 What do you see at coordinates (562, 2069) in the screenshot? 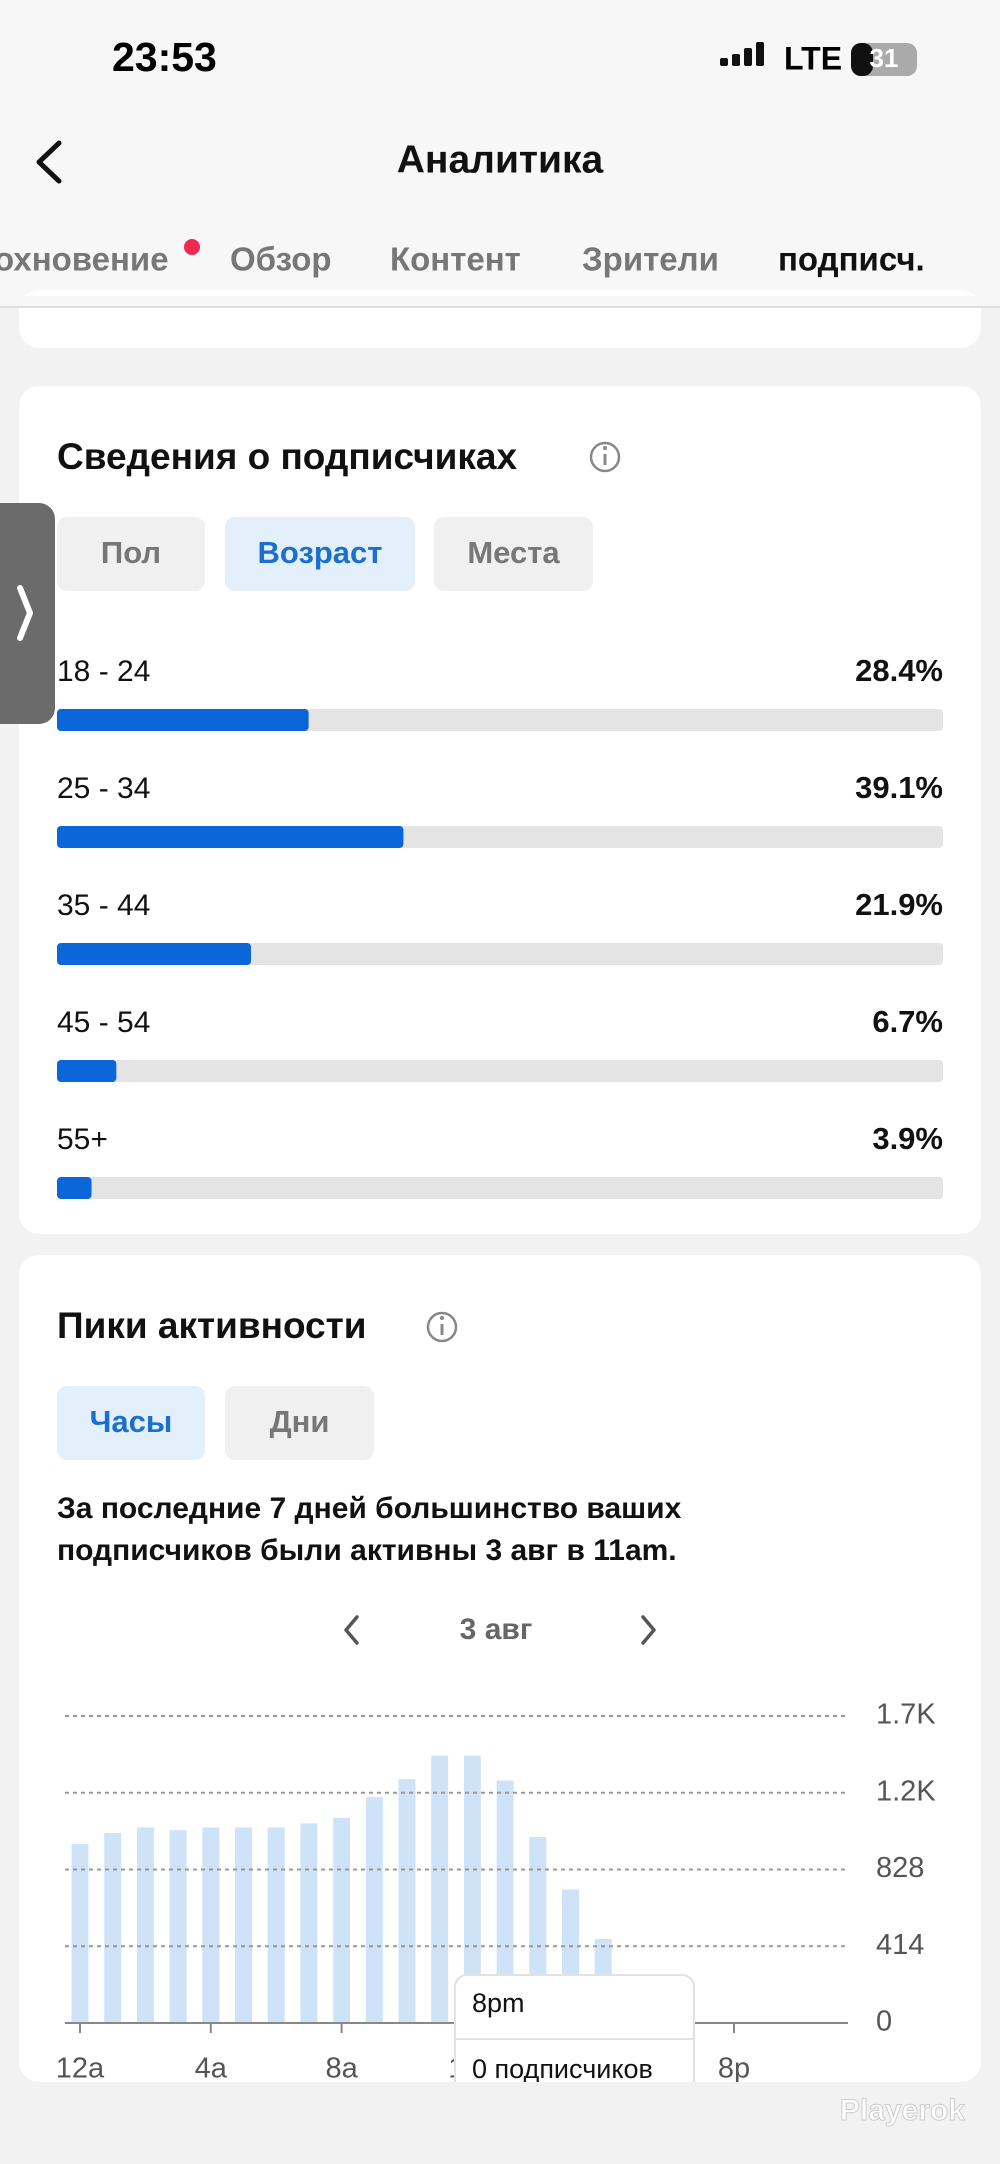
I see `tooltip-text: 0 подписчиков` at bounding box center [562, 2069].